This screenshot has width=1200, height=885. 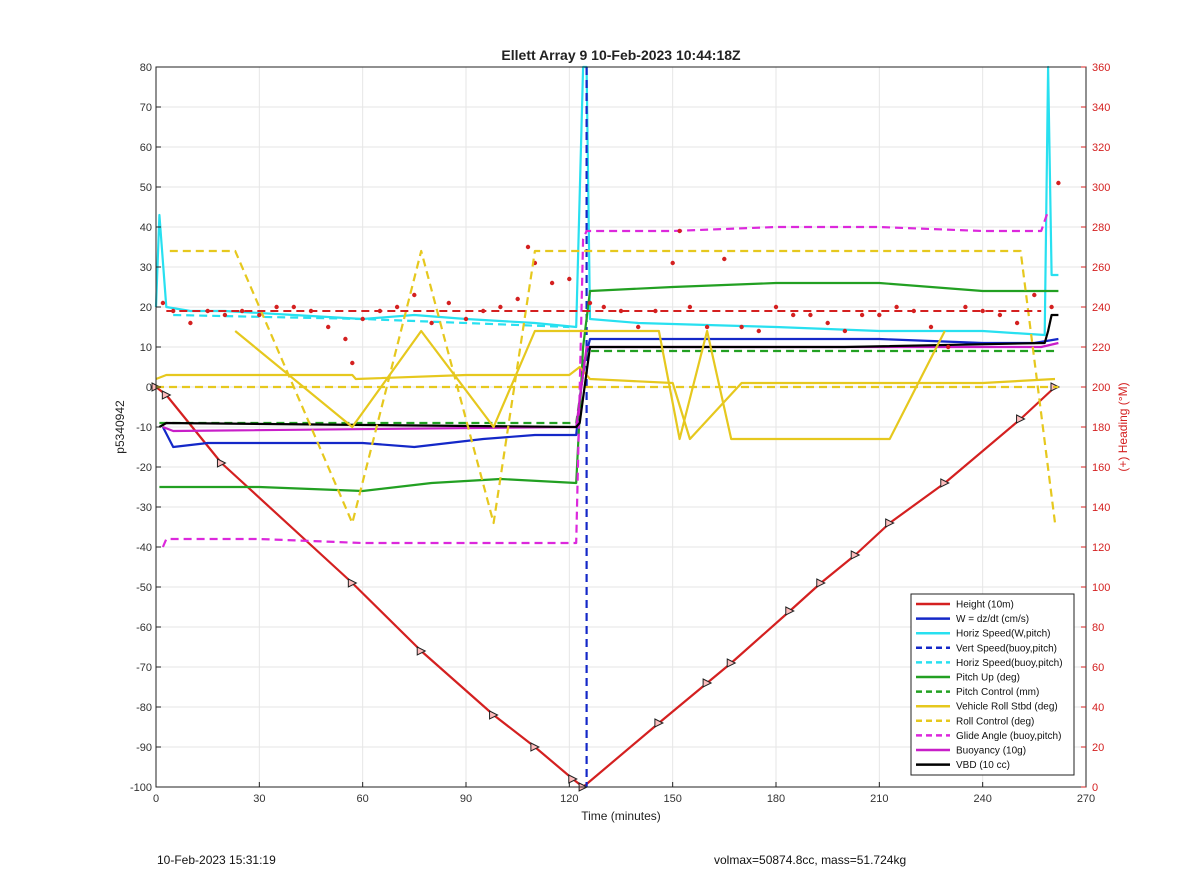 I want to click on legend-label: W = dz/dt (cm/s), so click(x=992, y=619).